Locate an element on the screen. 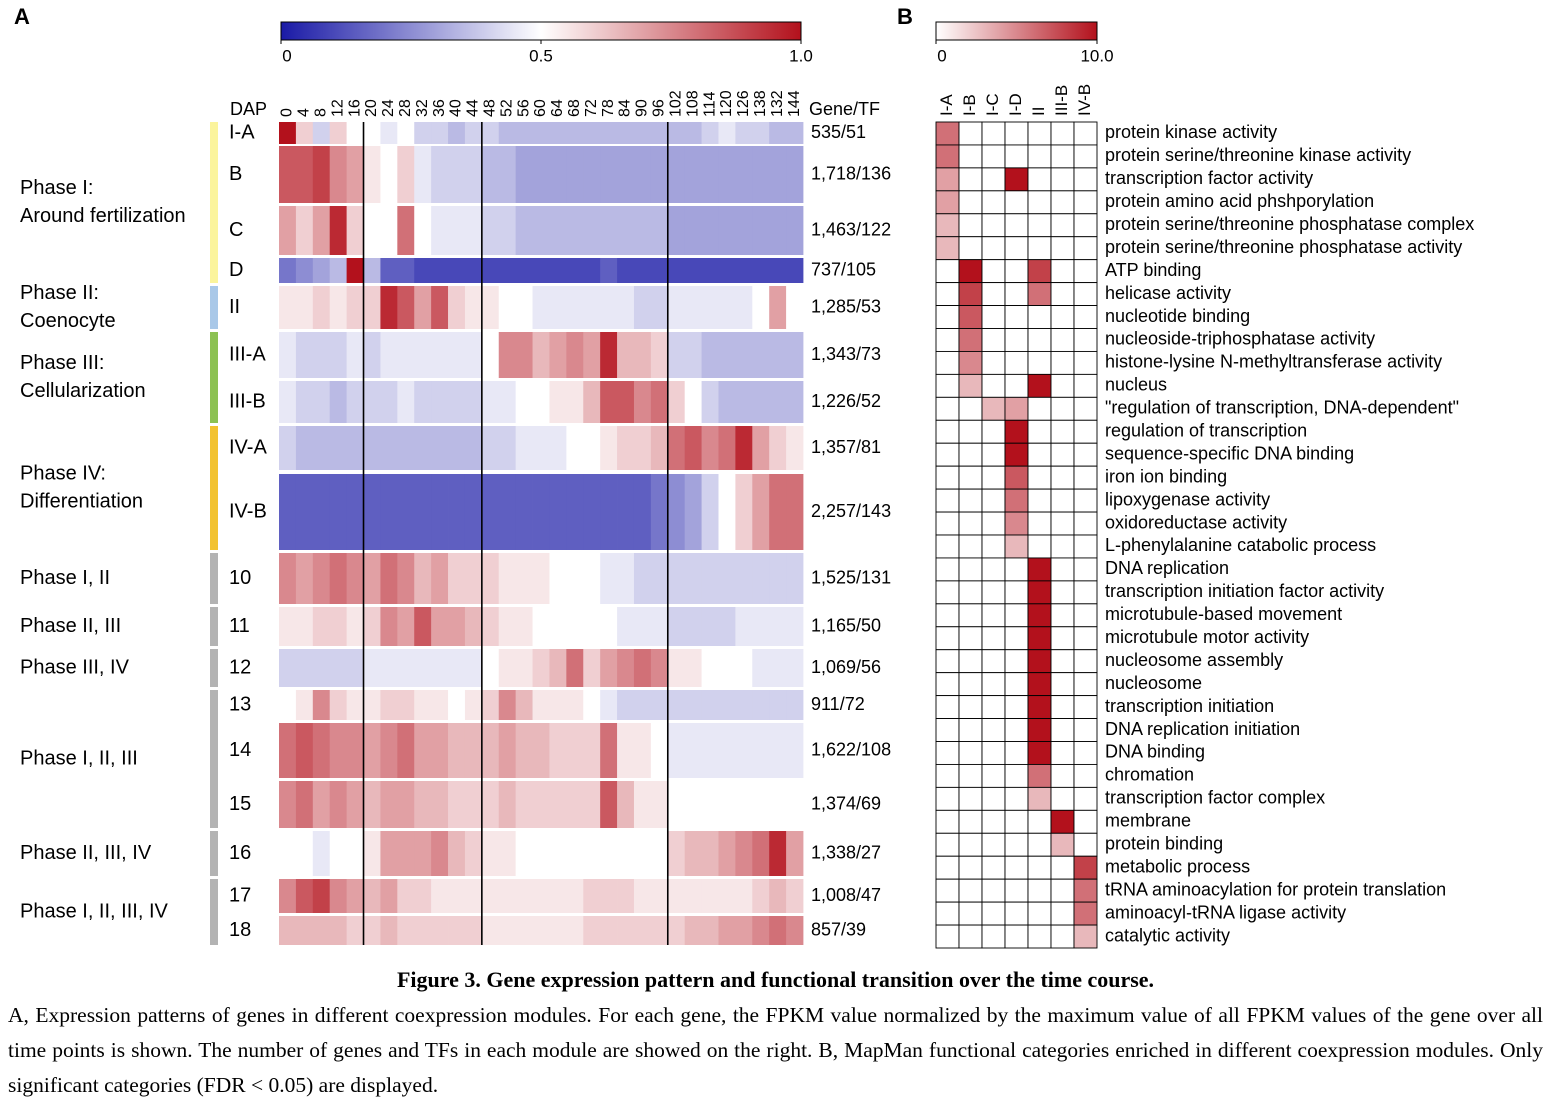 The image size is (1551, 1103). term-label: transcription factor complex is located at coordinates (1215, 798).